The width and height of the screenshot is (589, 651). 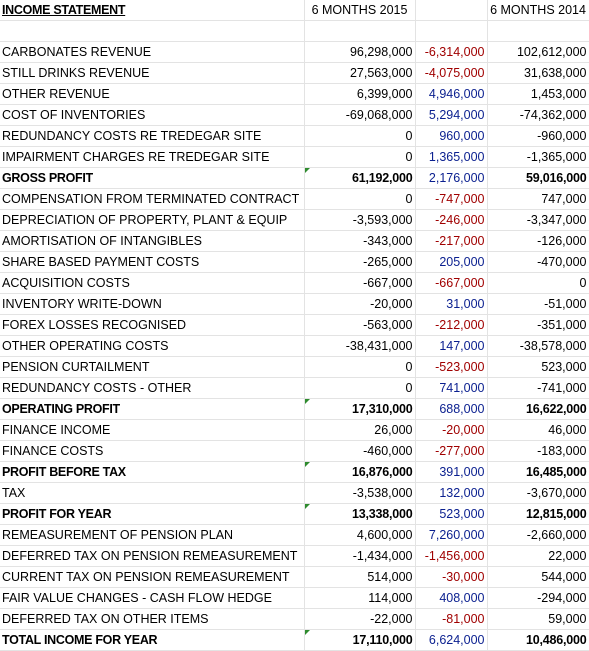 I want to click on row-label: AMORTISATION OF INTANGIBLES, so click(x=152, y=241).